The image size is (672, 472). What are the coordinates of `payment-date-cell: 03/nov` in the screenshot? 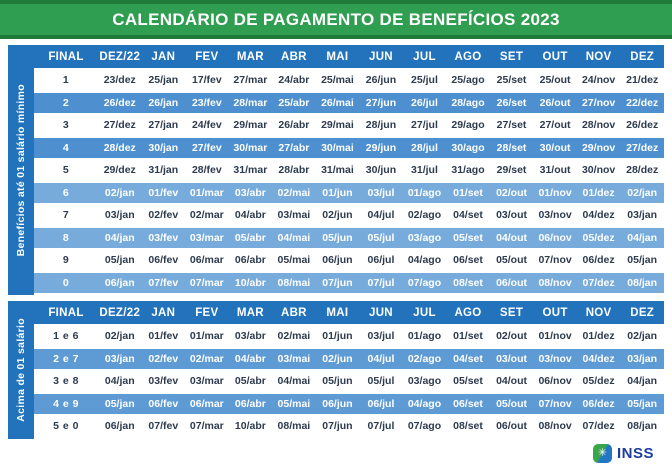 It's located at (555, 216).